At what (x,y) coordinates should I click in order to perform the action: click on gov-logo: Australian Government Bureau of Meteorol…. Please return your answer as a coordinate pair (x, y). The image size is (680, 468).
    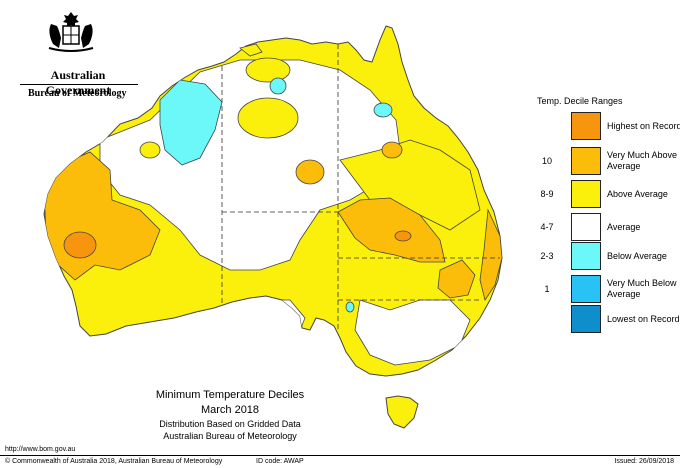
    Looking at the image, I should click on (73, 53).